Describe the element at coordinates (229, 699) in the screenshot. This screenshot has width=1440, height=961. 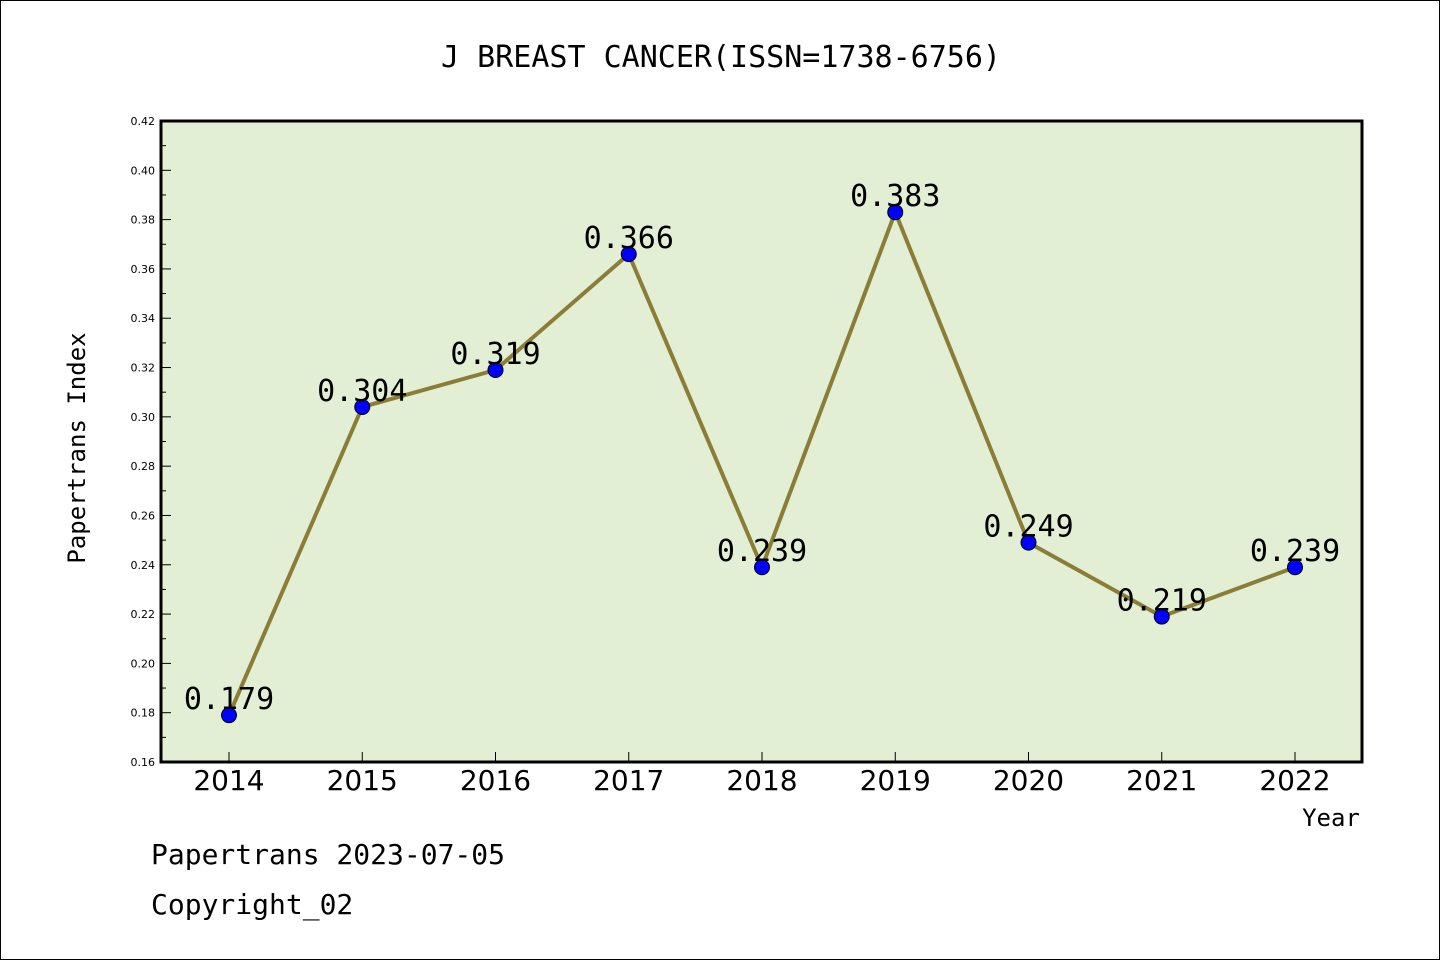
I see `data-label: 0.179` at that location.